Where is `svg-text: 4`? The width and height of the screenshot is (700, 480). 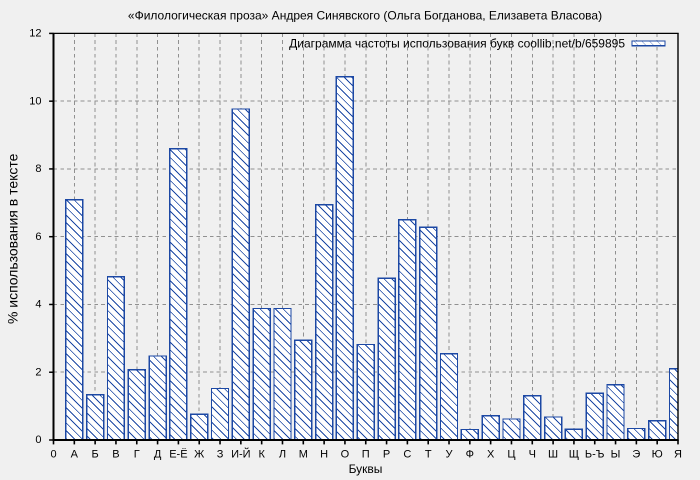
svg-text: 4 is located at coordinates (38, 305).